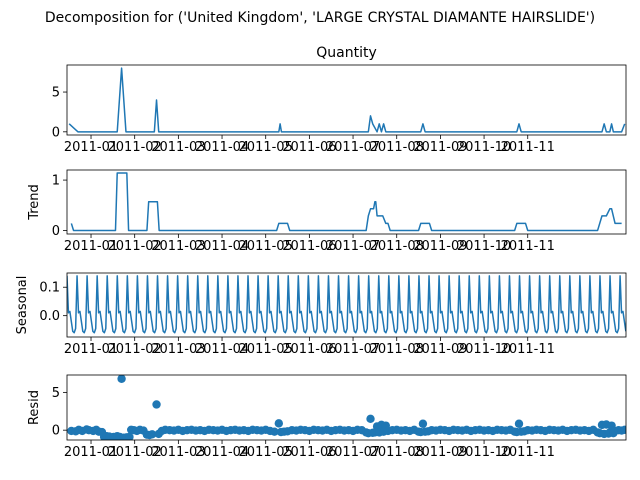 The image size is (640, 480). Describe the element at coordinates (34, 407) in the screenshot. I see `resid-ylabel: Resid` at that location.